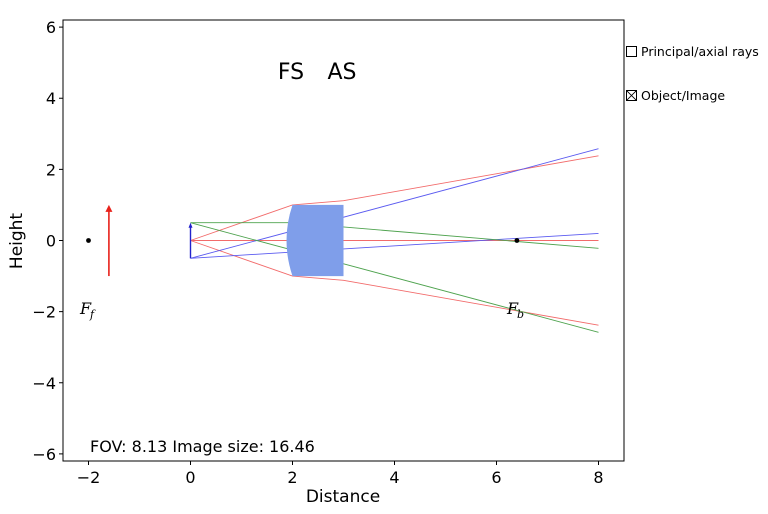 The width and height of the screenshot is (768, 514). What do you see at coordinates (291, 72) in the screenshot?
I see `fs-label: FS` at bounding box center [291, 72].